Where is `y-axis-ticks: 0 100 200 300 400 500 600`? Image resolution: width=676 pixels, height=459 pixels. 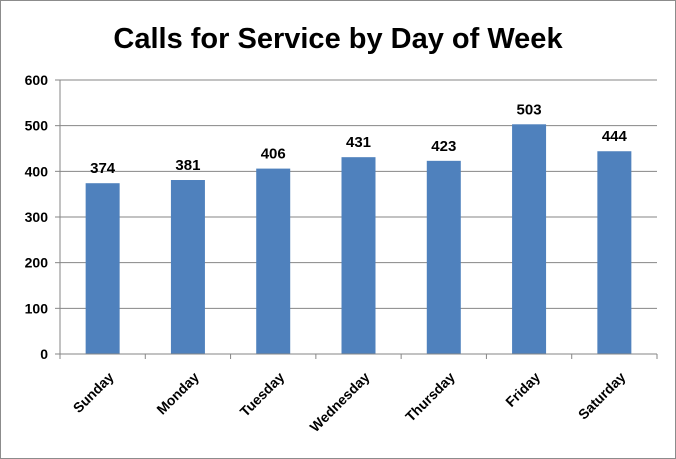
y-axis-ticks: 0 100 200 300 400 500 600 is located at coordinates (42, 217).